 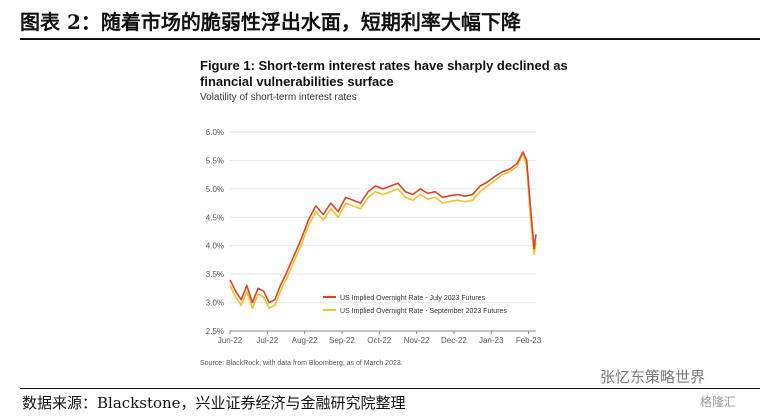 I want to click on y-tick-label: 5.0%, so click(x=215, y=189).